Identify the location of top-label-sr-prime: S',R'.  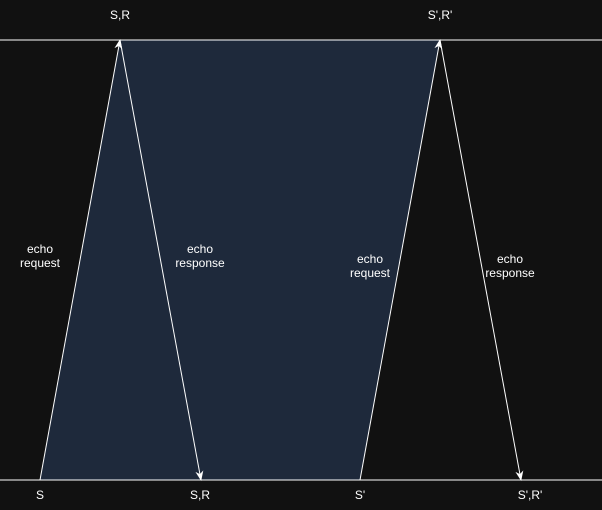
(440, 15).